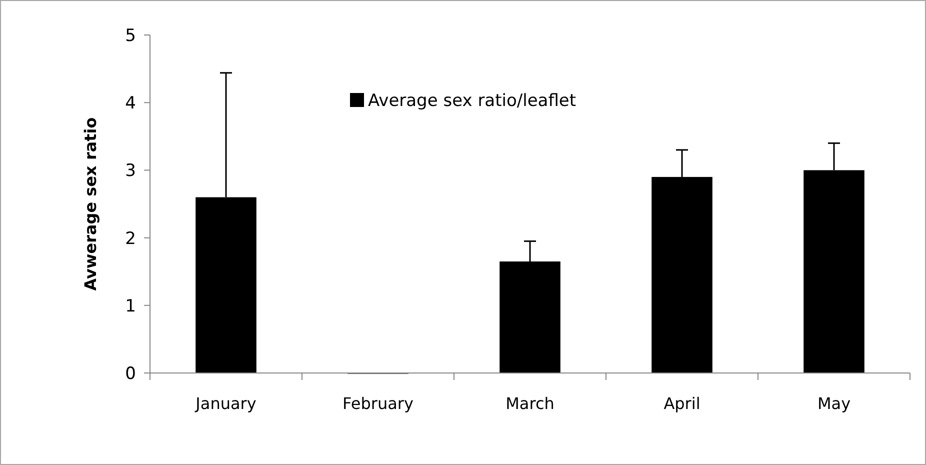  What do you see at coordinates (130, 104) in the screenshot?
I see `y-tick-label: 4` at bounding box center [130, 104].